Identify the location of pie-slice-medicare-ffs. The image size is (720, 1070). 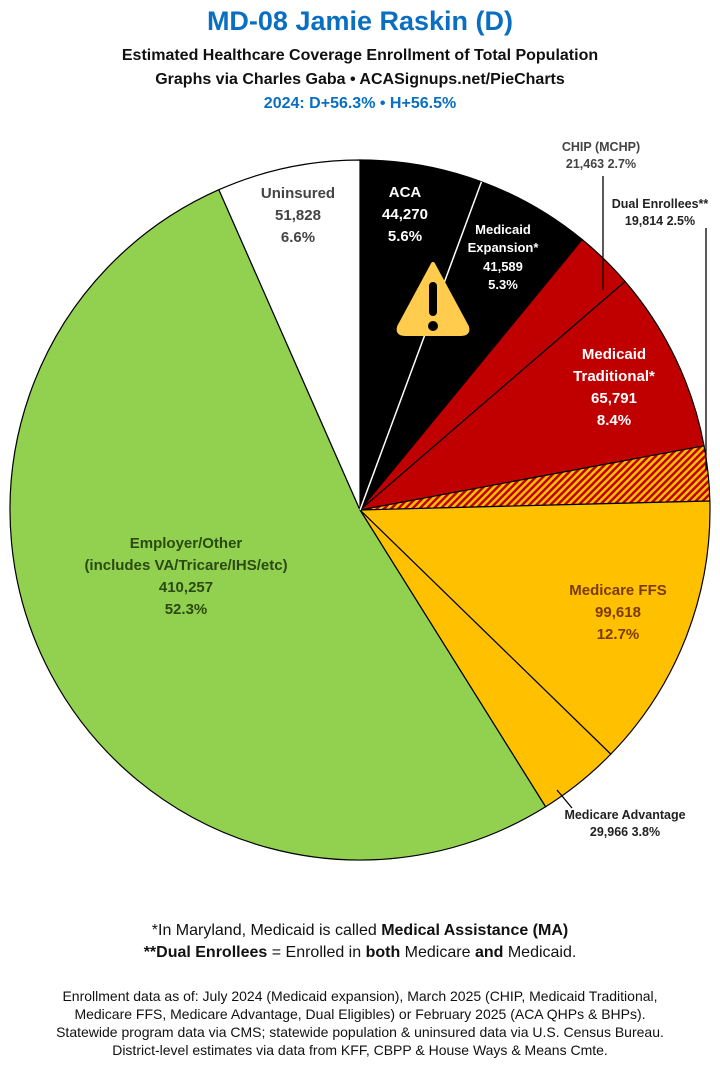
(534, 627).